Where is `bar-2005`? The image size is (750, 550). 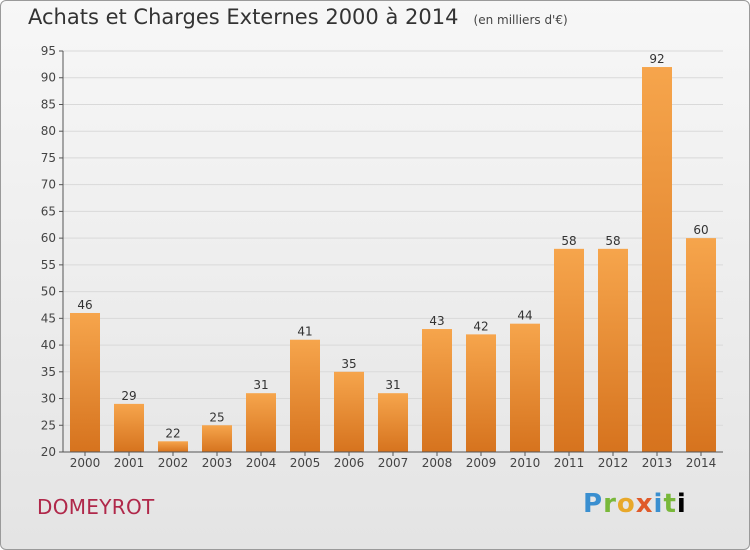
bar-2005 is located at coordinates (305, 395).